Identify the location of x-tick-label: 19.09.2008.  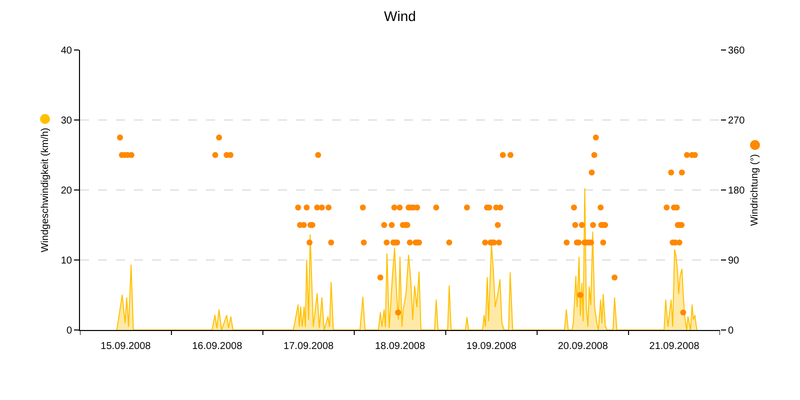
(491, 346).